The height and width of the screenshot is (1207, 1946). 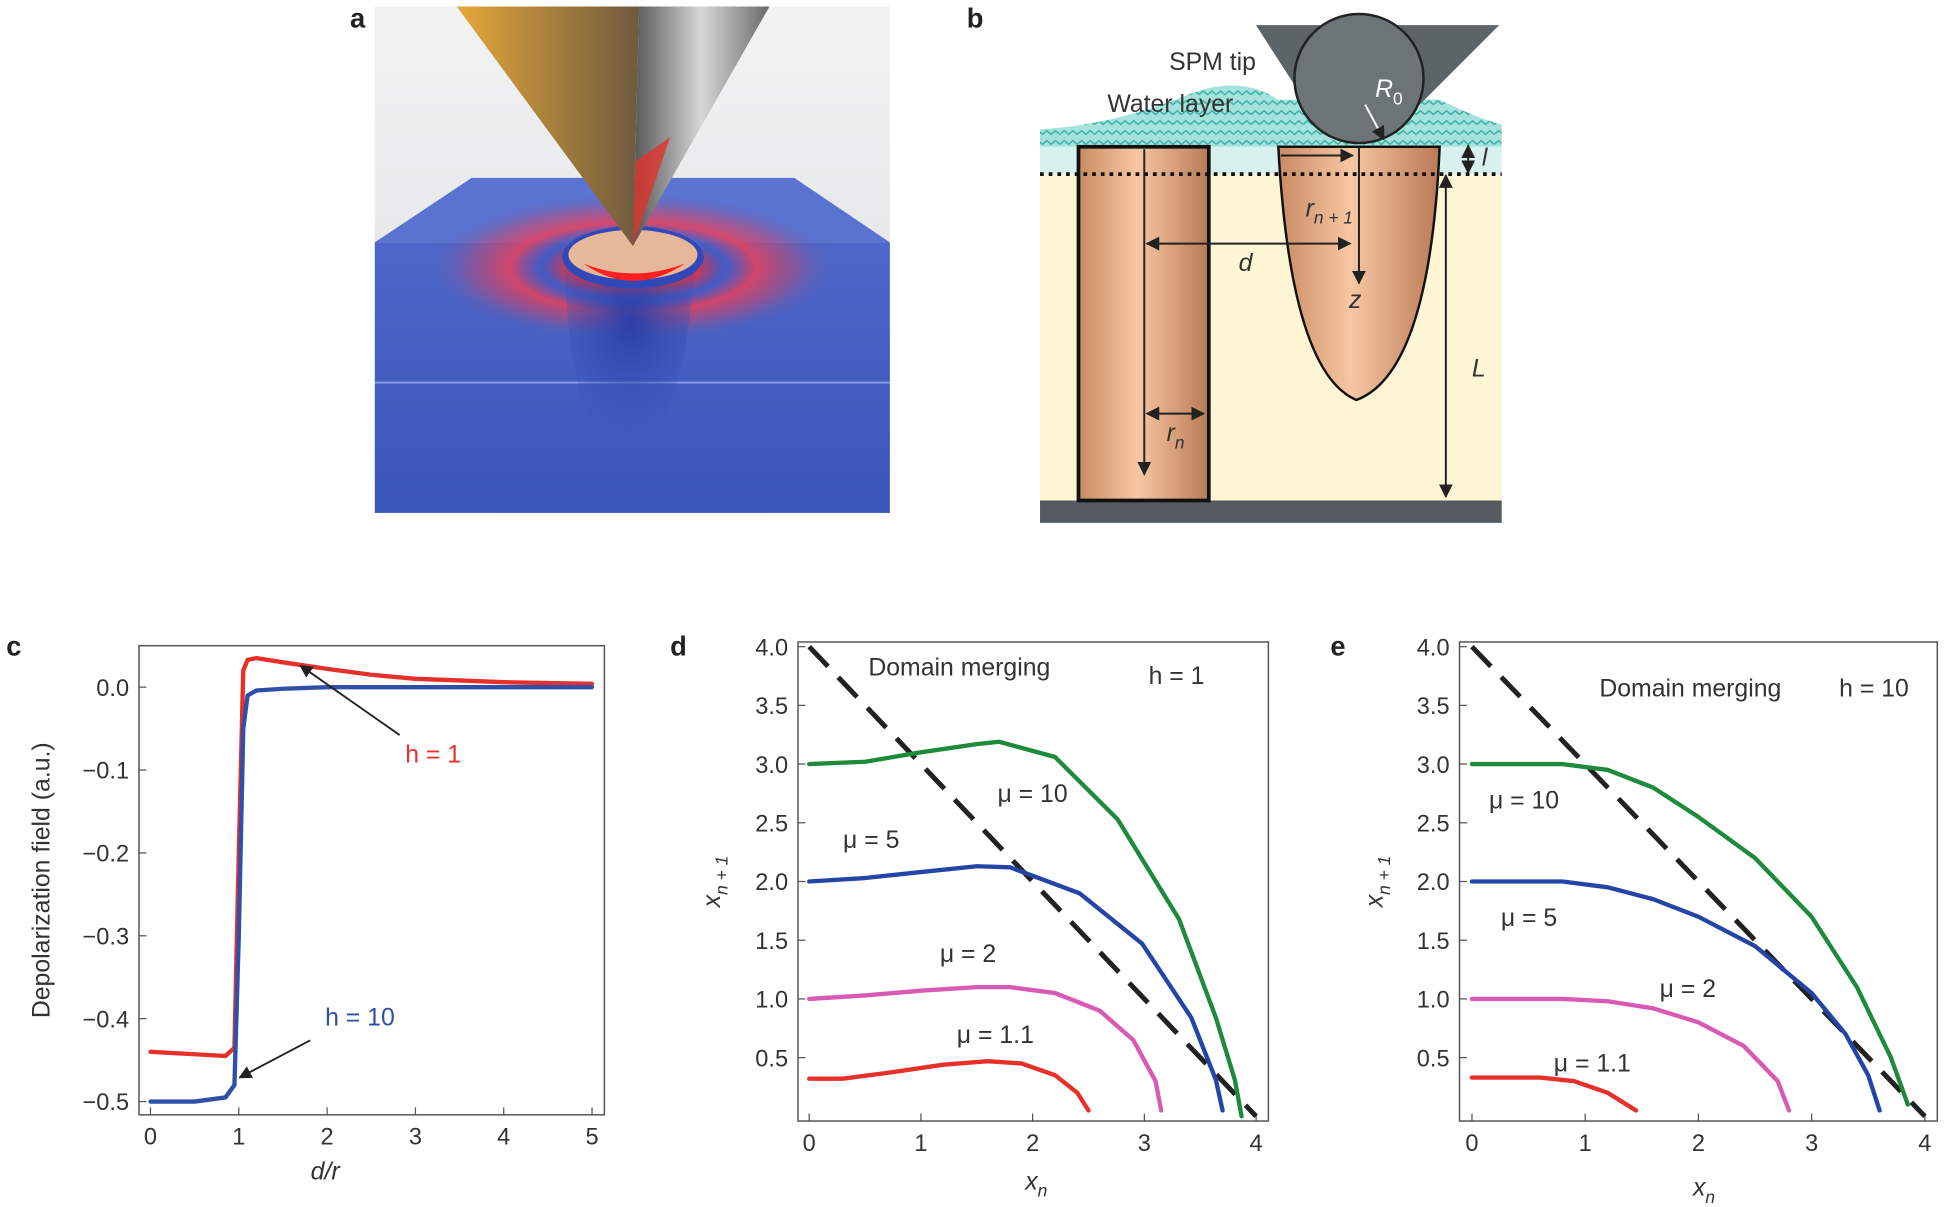 What do you see at coordinates (1433, 1058) in the screenshot?
I see `y-tick-label: 0.5` at bounding box center [1433, 1058].